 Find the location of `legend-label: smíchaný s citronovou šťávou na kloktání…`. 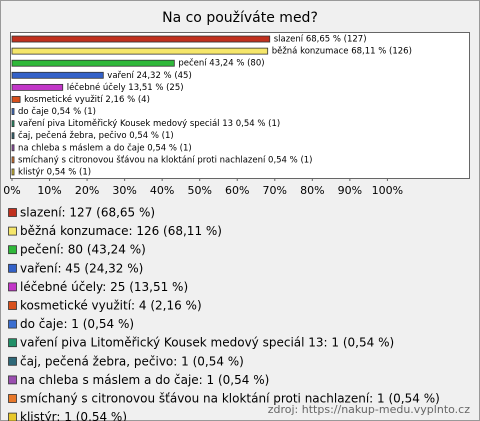

legend-label: smíchaný s citronovou šťávou na kloktání… is located at coordinates (230, 399).